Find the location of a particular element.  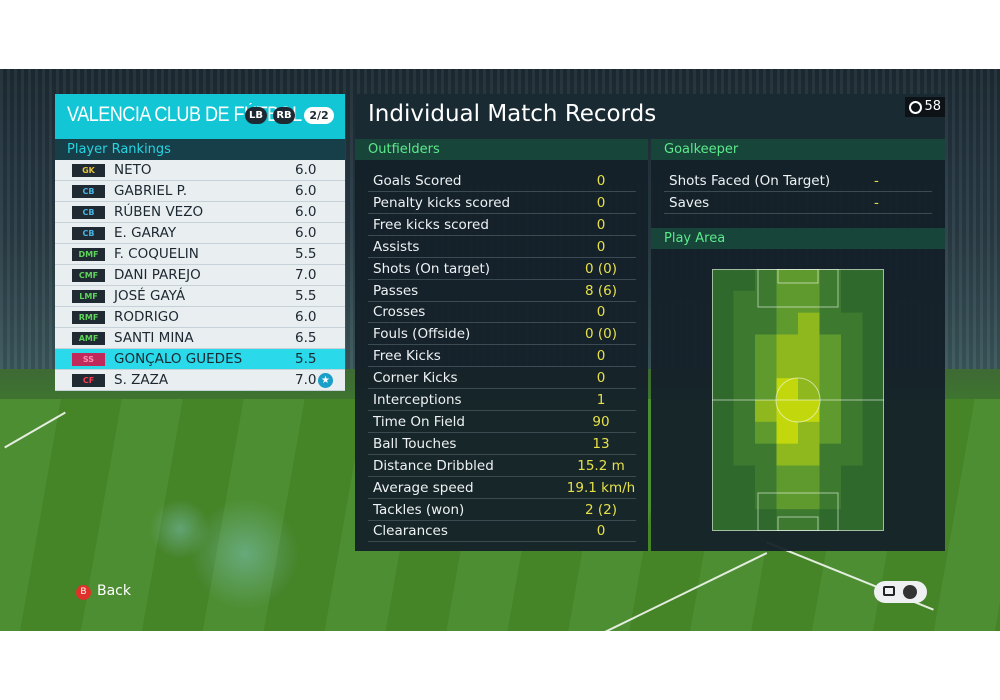

player-name: RÚBEN VEZO is located at coordinates (159, 212).